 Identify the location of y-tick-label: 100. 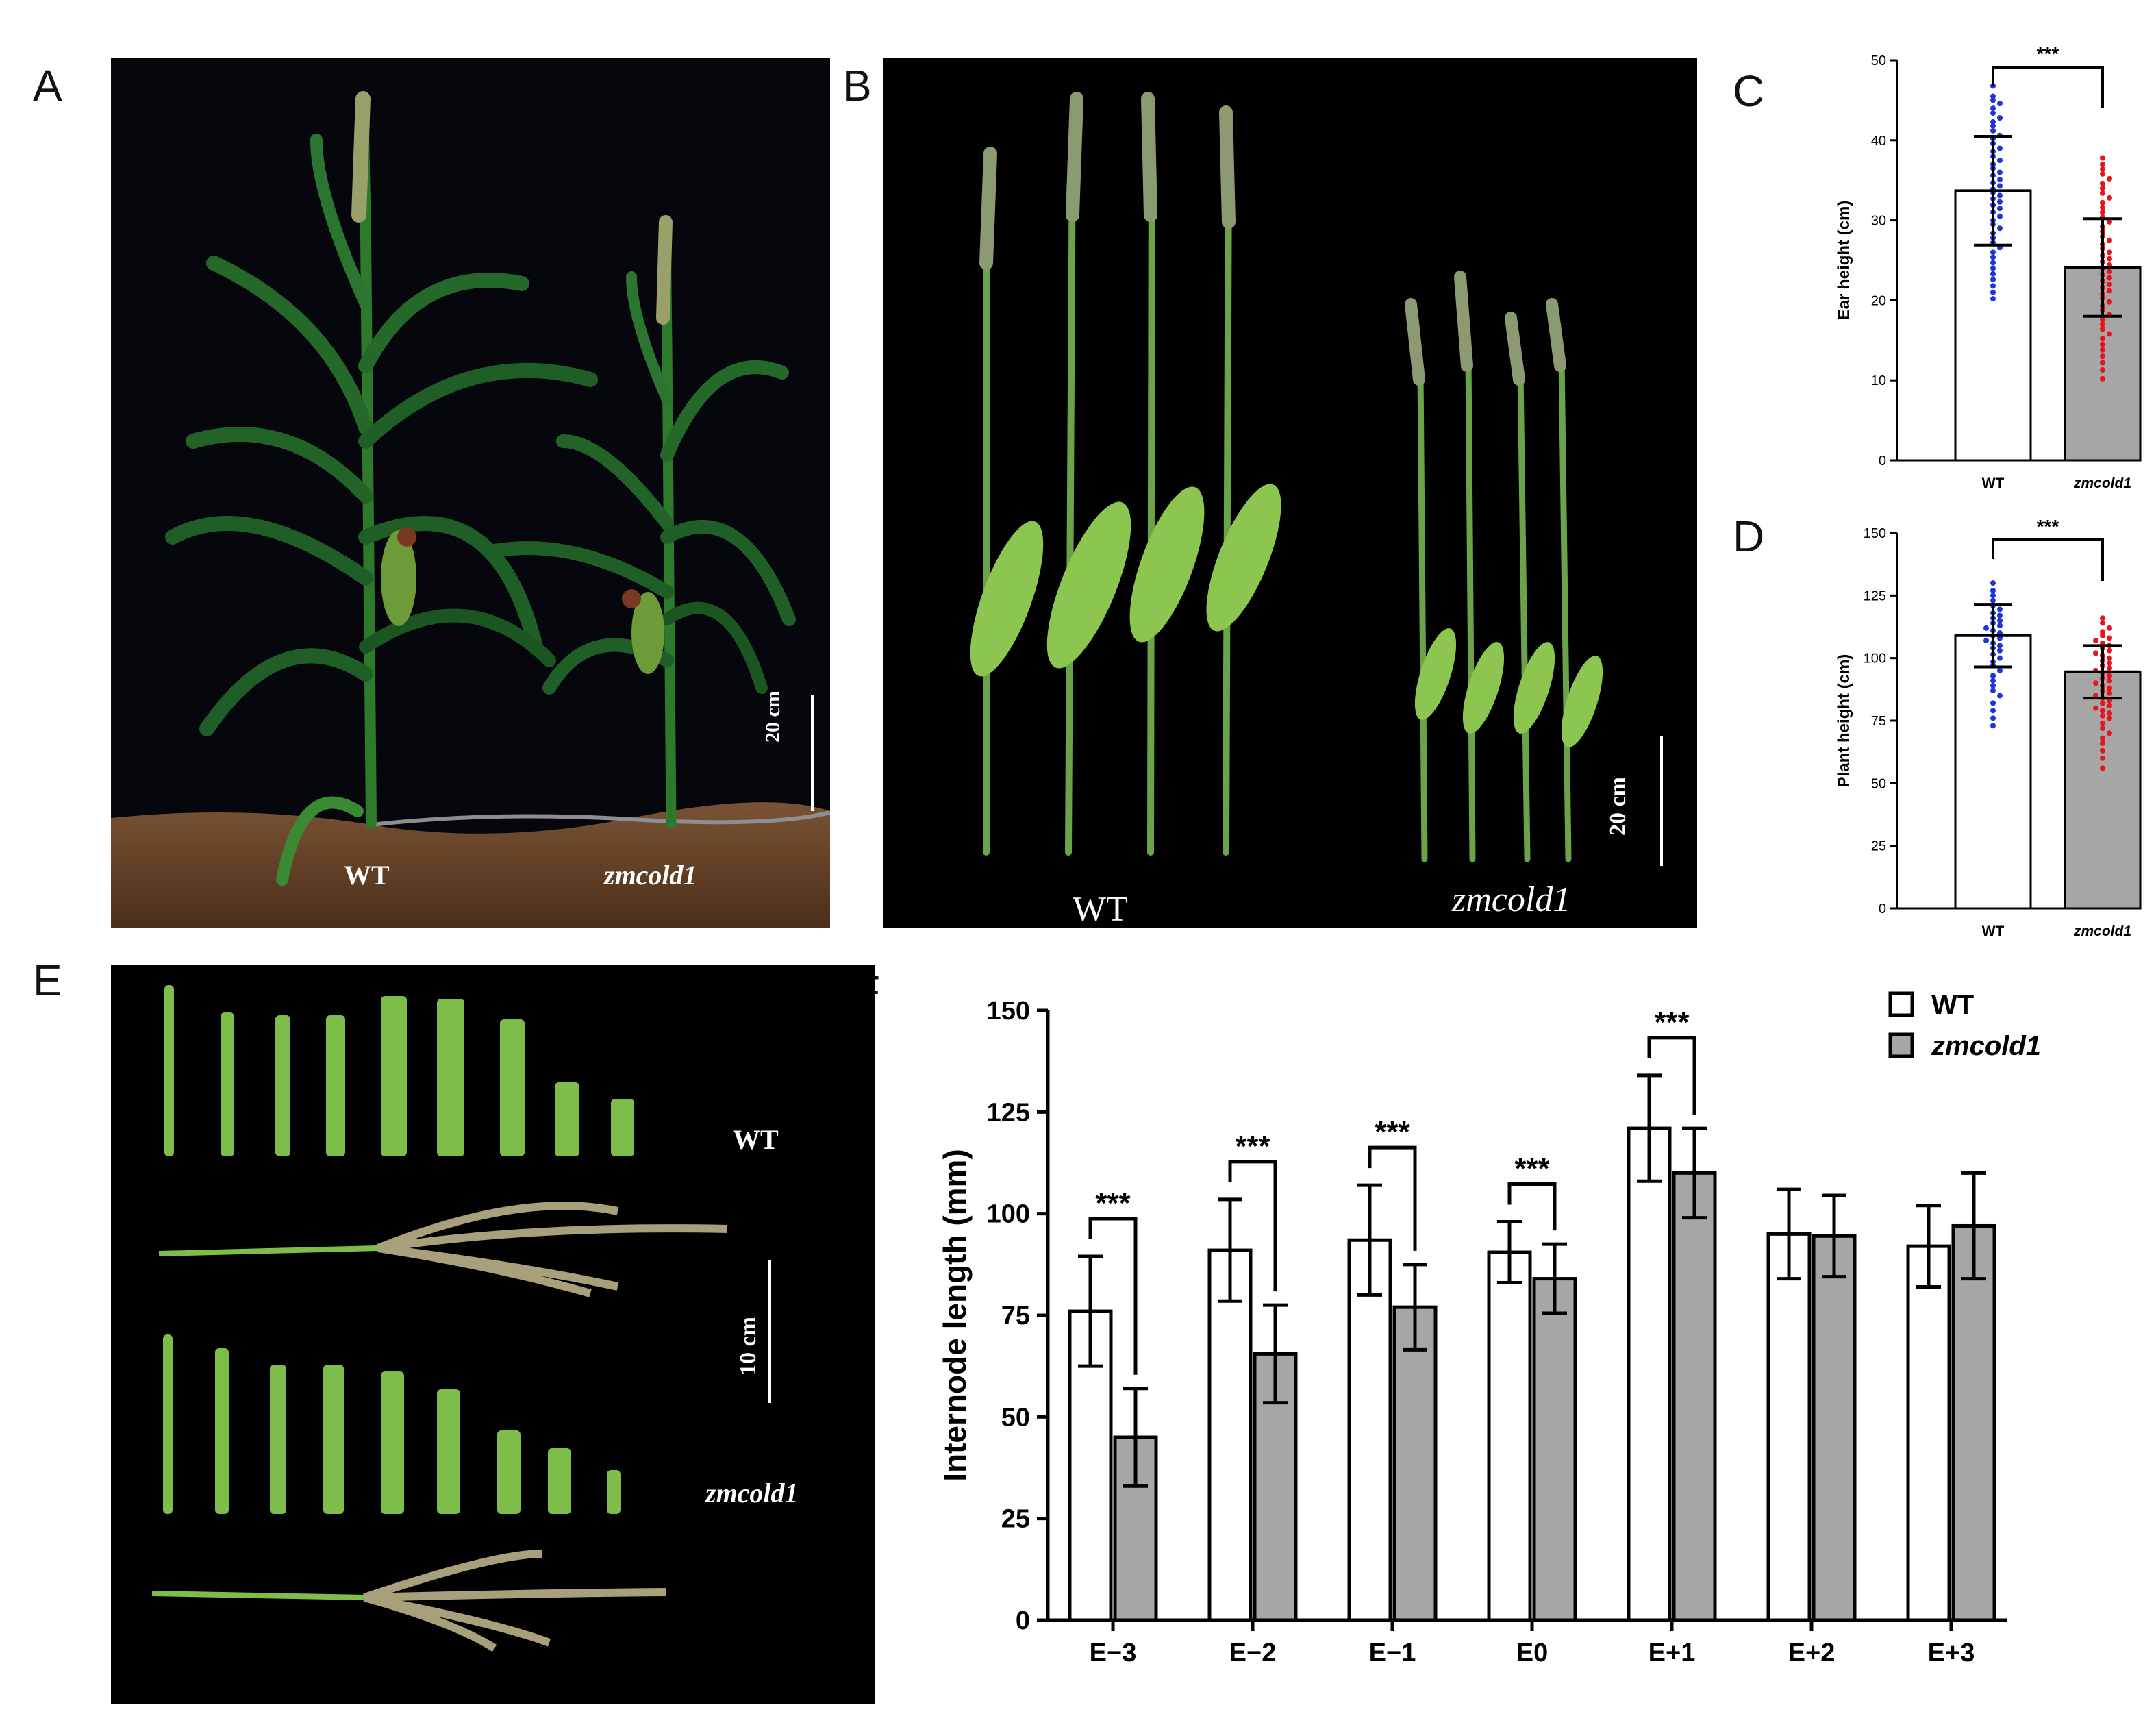
(1008, 1215).